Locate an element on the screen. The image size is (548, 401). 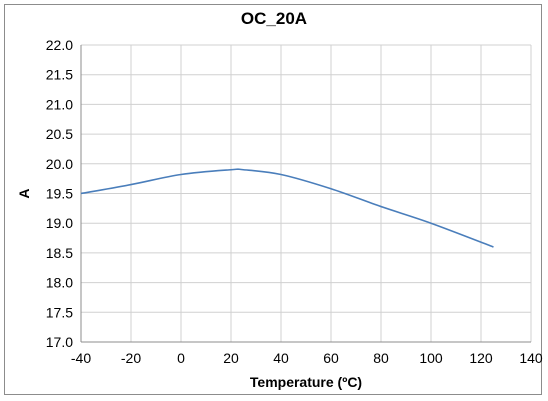
x-tick-label: 20 is located at coordinates (231, 358).